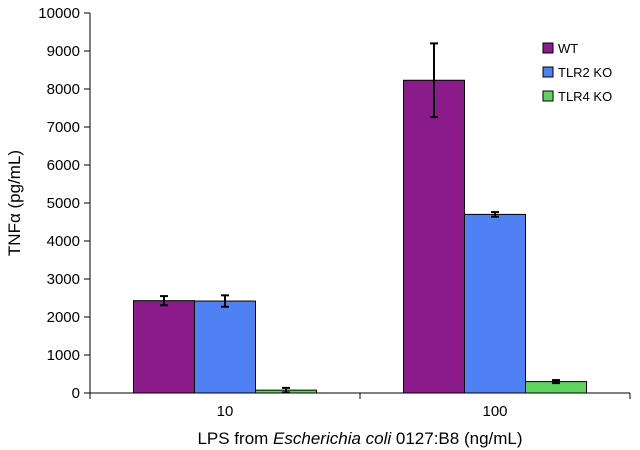 The width and height of the screenshot is (640, 450). I want to click on legend-label: WT, so click(568, 48).